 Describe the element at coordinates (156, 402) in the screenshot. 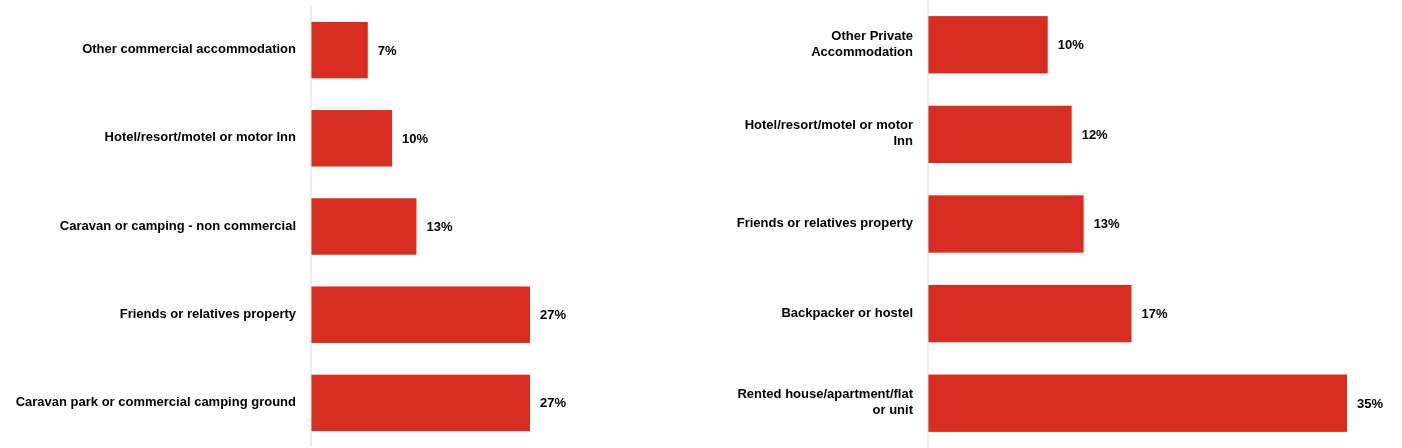

I see `y-tick-label: Caravan park or commercial camping ground` at that location.